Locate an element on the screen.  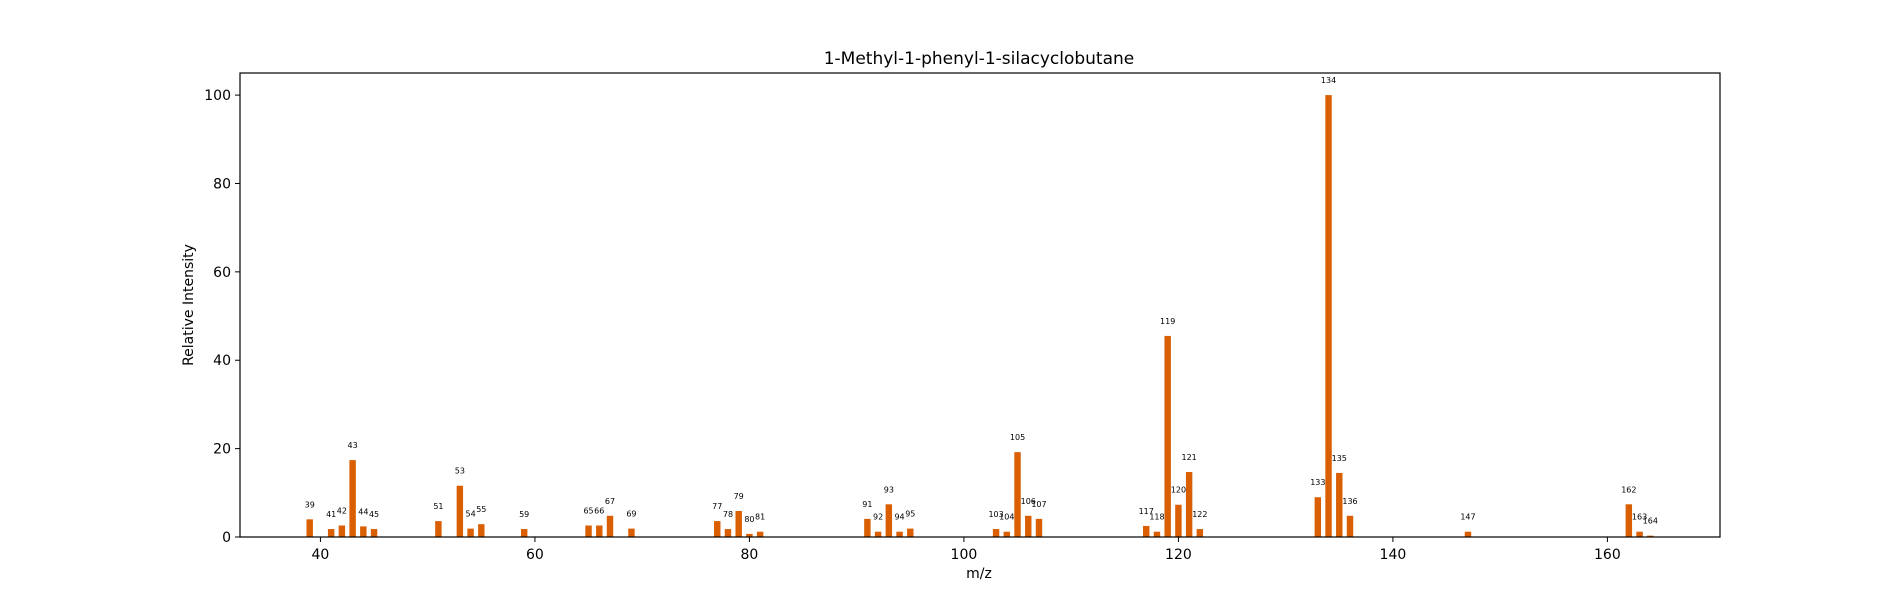
peak-label-44: 44 is located at coordinates (363, 511).